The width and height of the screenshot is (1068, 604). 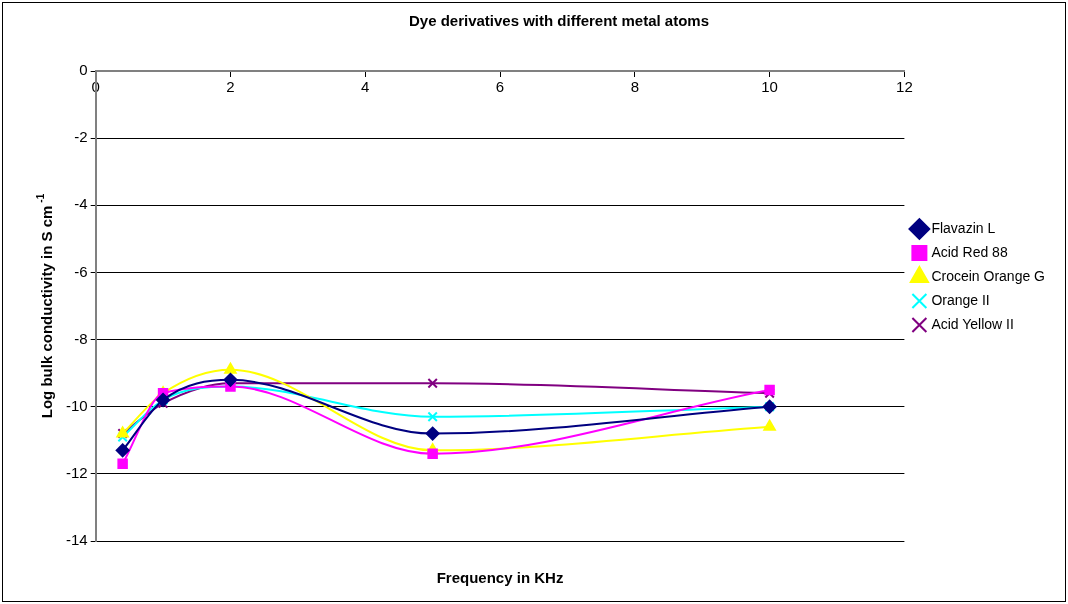 I want to click on y-tick-label: -8, so click(x=81, y=338).